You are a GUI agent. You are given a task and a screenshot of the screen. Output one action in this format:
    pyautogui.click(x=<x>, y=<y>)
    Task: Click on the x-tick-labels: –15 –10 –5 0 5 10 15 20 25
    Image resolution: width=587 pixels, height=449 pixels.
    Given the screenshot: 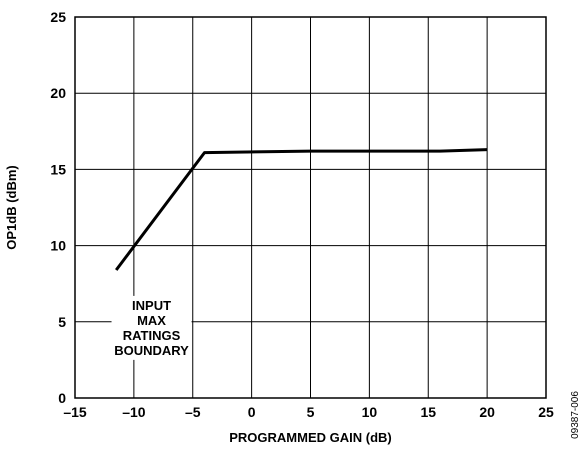 What is the action you would take?
    pyautogui.click(x=308, y=412)
    